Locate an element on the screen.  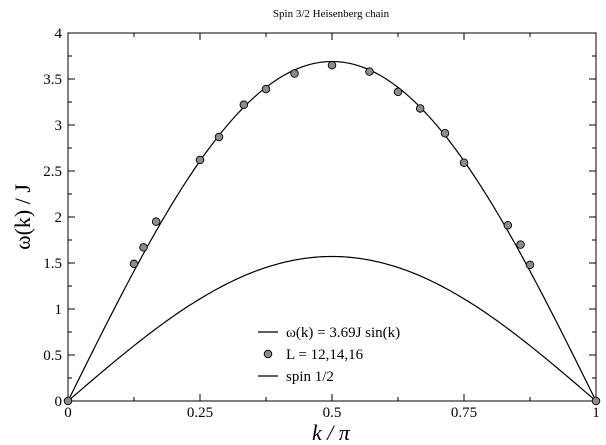
legend-circle-symbol is located at coordinates (268, 354).